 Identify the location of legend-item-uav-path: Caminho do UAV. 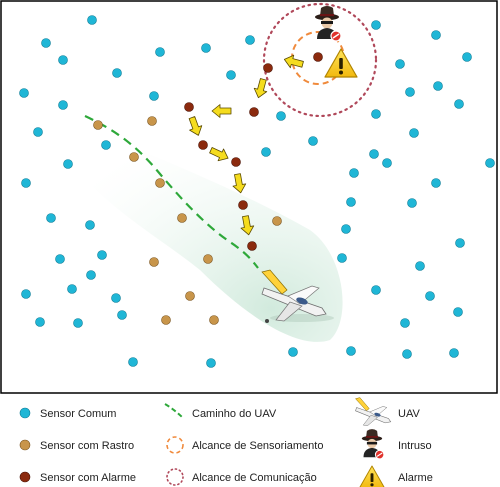
(220, 411).